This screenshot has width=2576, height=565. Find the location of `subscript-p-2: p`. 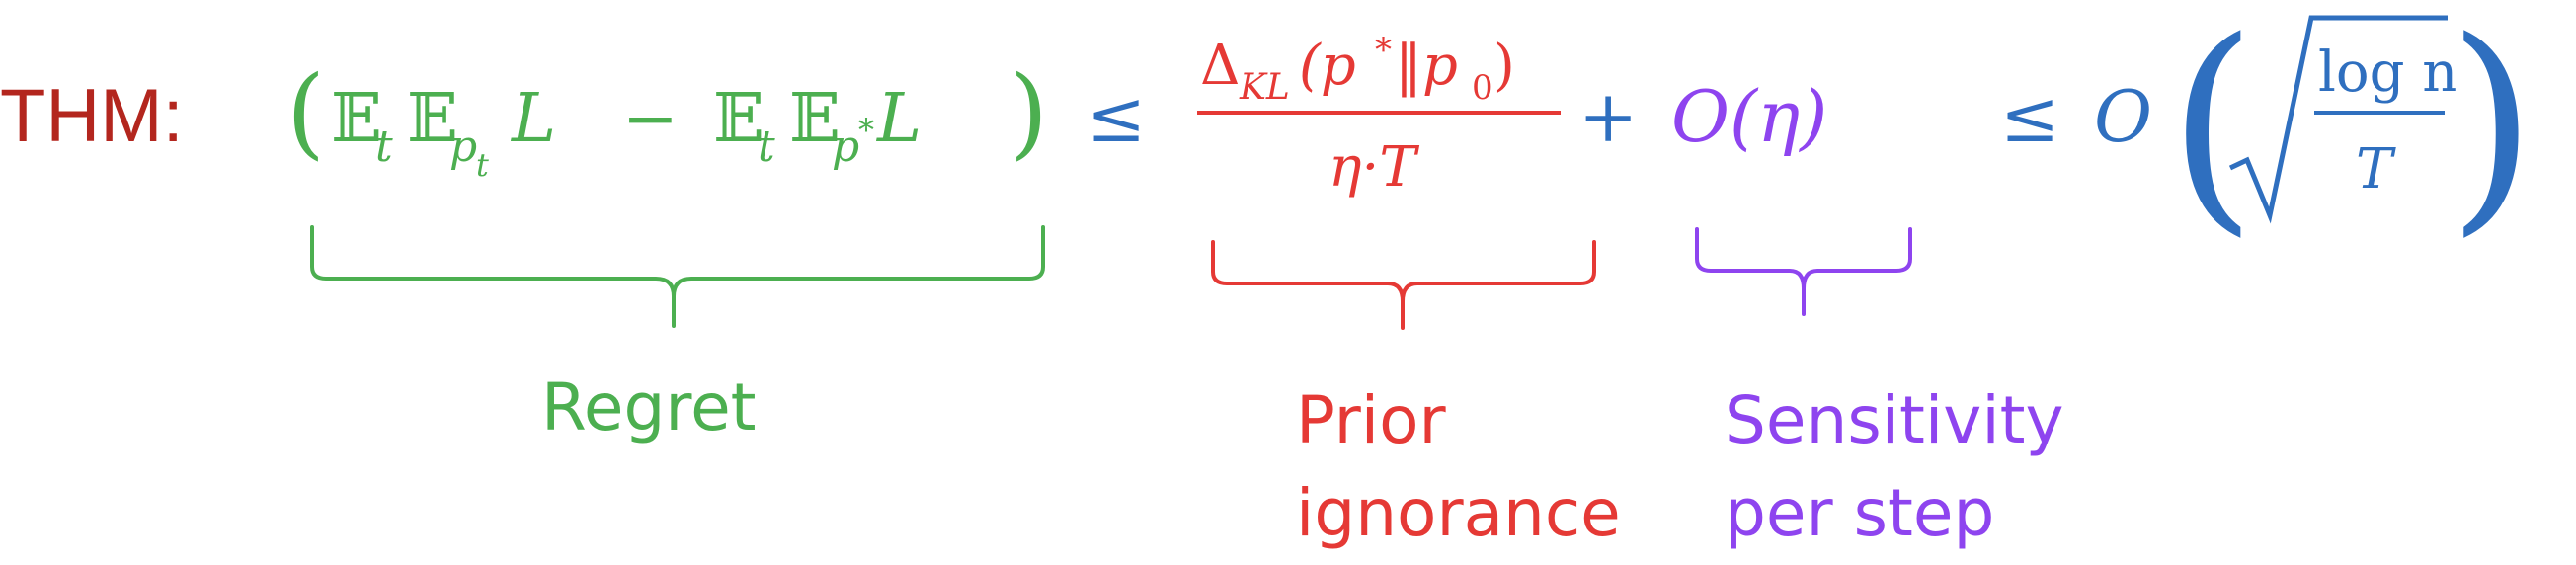

subscript-p-2: p is located at coordinates (845, 146).